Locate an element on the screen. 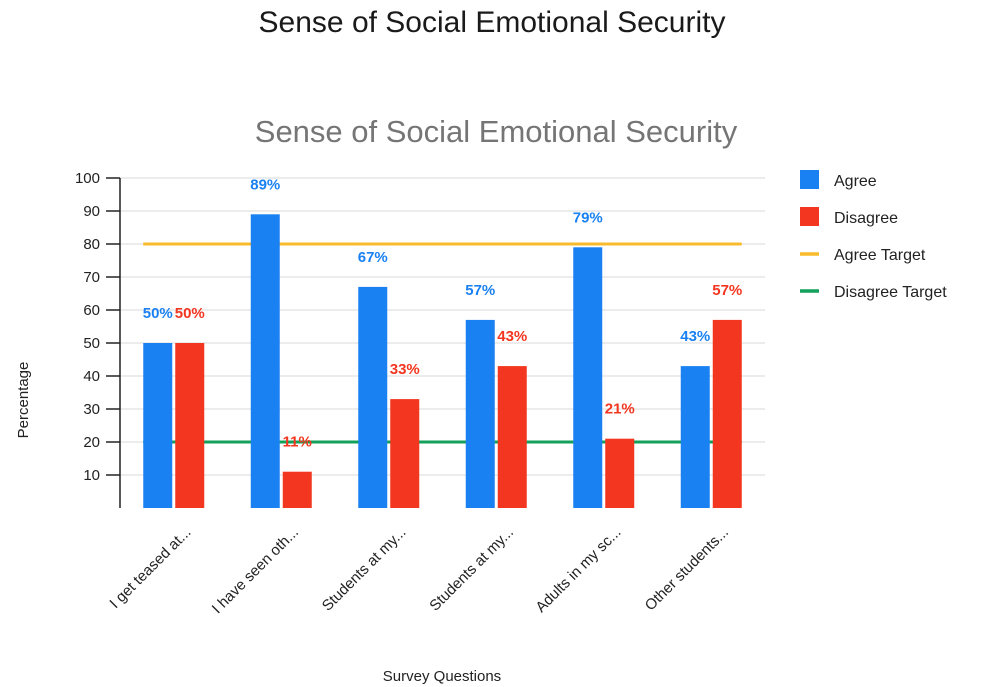 The height and width of the screenshot is (687, 984). data-label-agree: 43% is located at coordinates (695, 336).